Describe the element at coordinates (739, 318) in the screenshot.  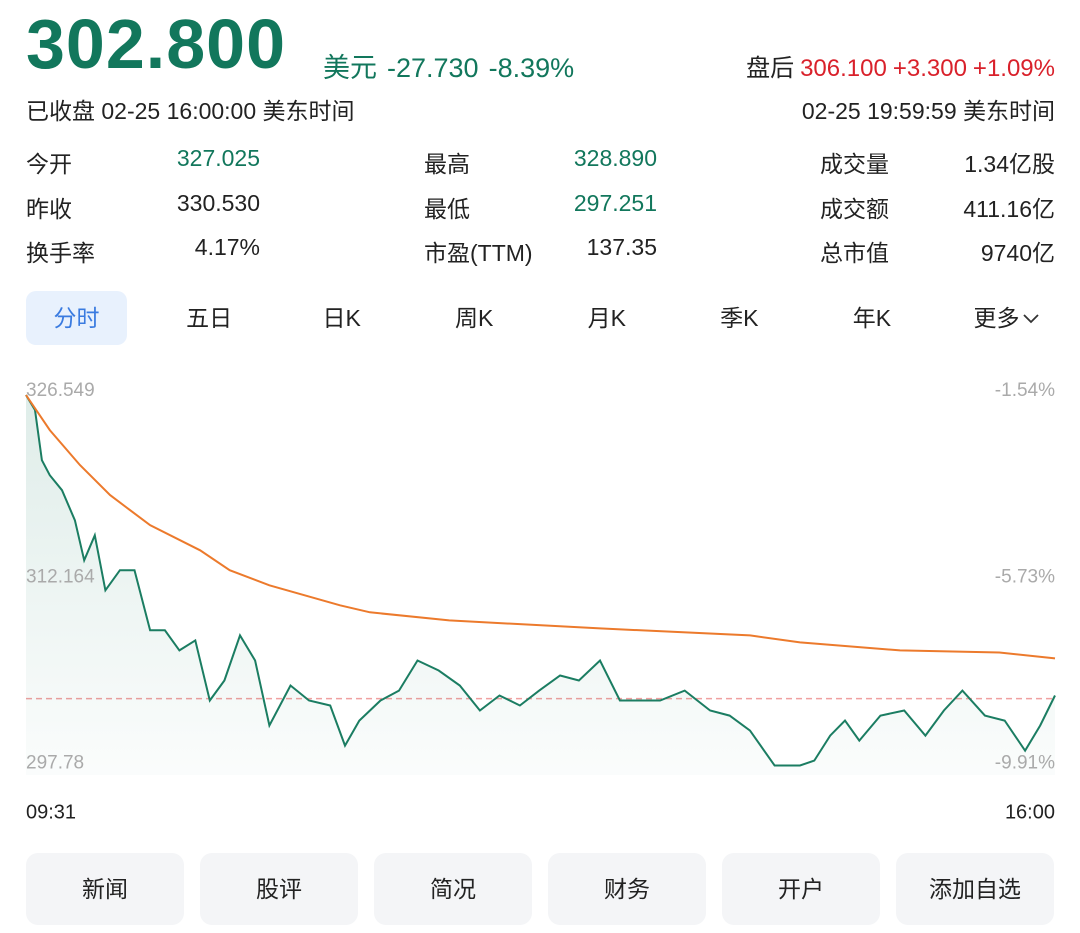
I see `tab: 季K` at that location.